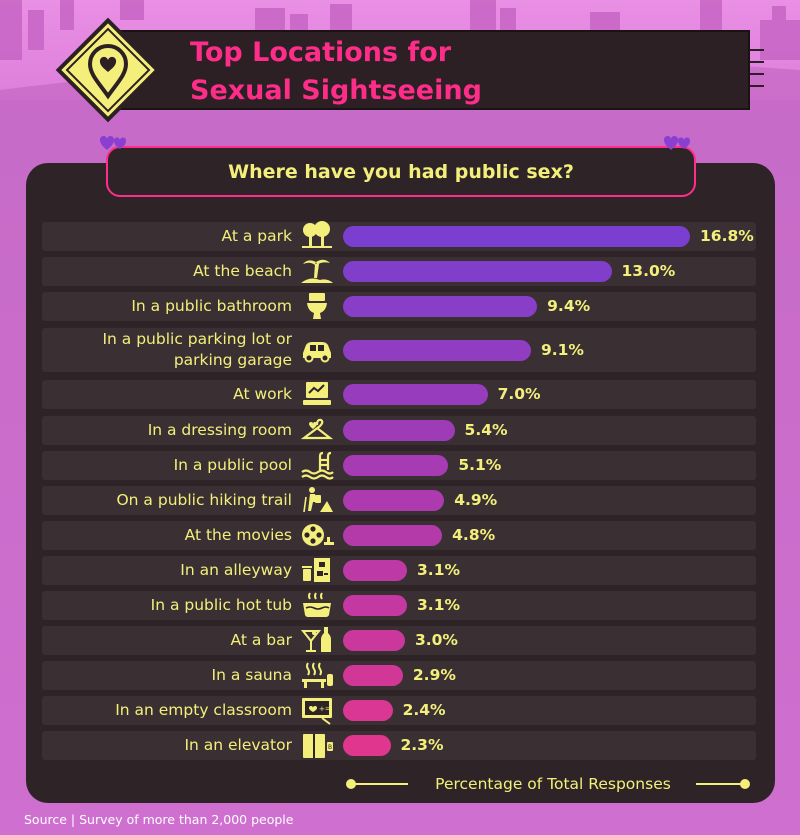 The width and height of the screenshot is (800, 835). What do you see at coordinates (719, 784) in the screenshot?
I see `axis-line-right` at bounding box center [719, 784].